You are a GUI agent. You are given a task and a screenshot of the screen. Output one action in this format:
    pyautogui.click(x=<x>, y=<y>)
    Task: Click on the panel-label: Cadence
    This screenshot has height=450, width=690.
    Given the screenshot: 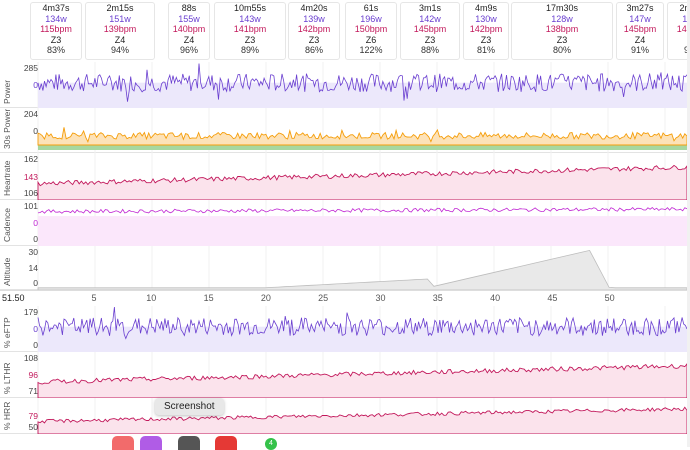 What is the action you would take?
    pyautogui.click(x=7, y=224)
    